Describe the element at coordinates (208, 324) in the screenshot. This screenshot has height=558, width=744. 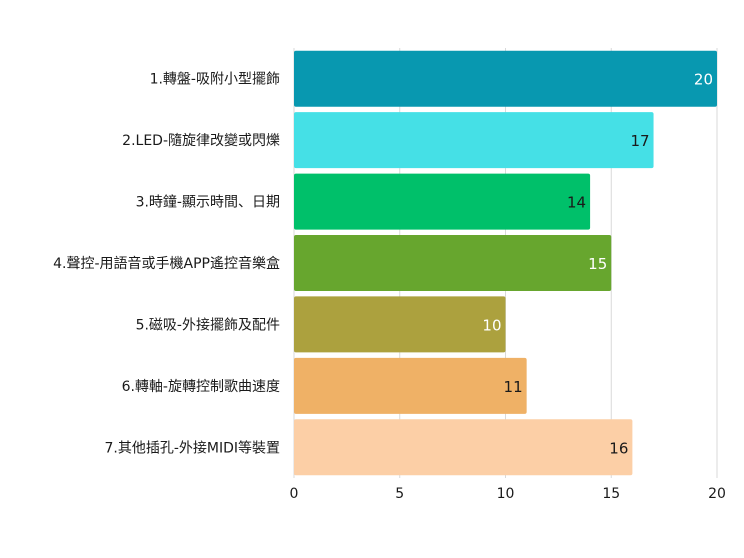
I see `category-label: 5.磁吸-外接擺飾及配件` at that location.